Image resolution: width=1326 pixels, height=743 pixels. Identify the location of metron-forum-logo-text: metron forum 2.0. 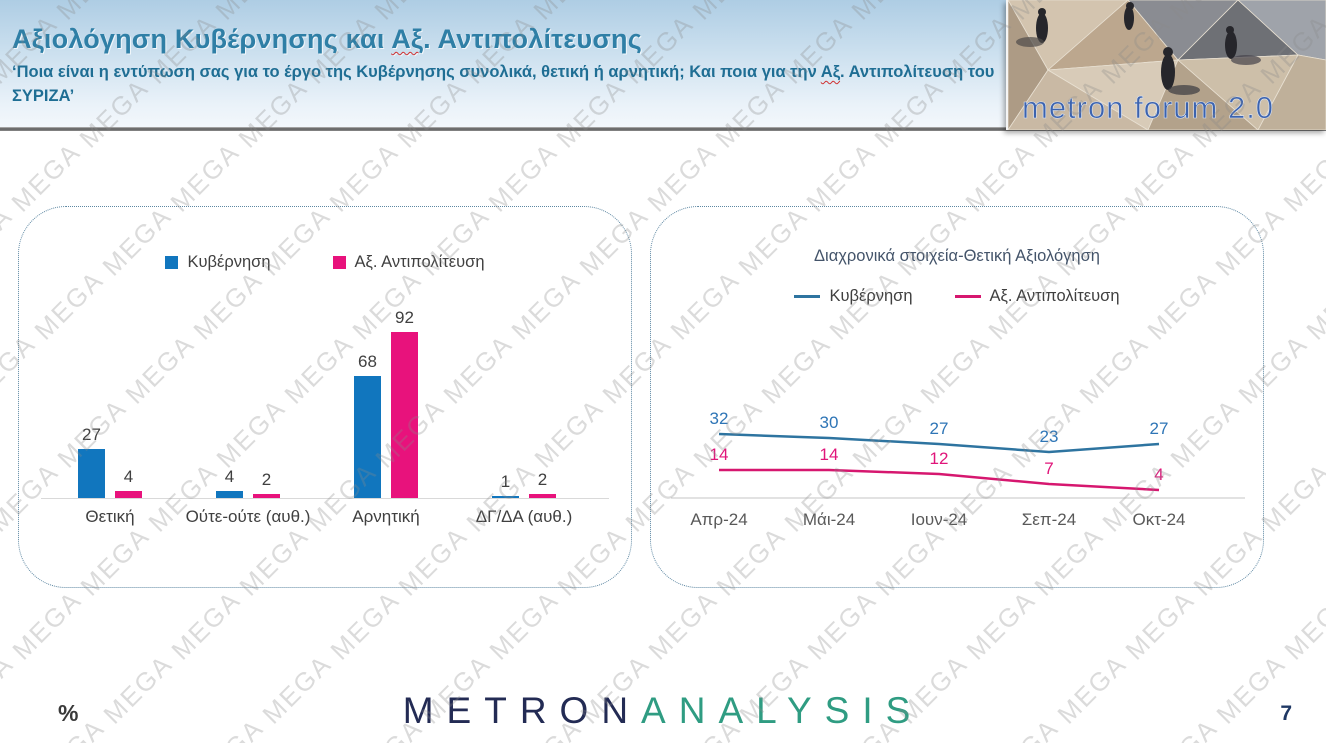
(1148, 107).